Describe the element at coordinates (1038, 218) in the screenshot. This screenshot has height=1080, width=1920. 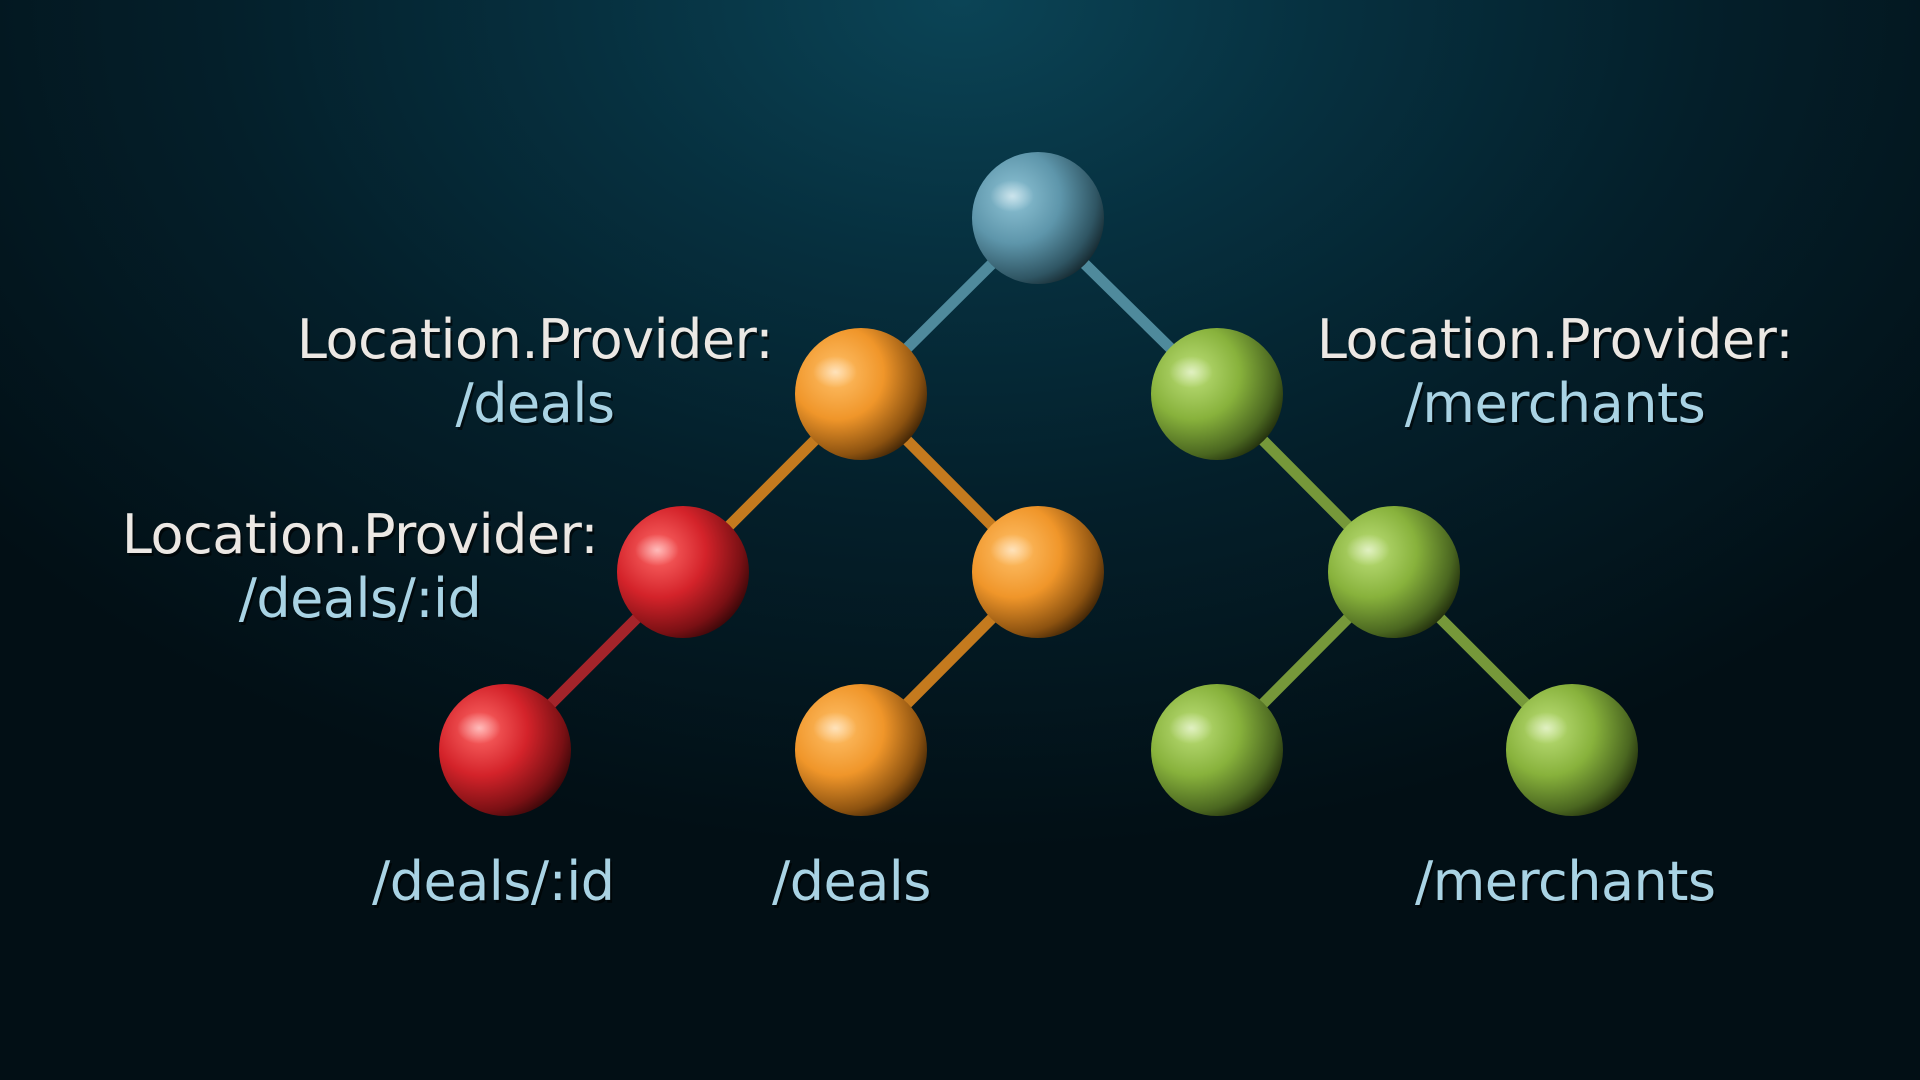
I see `node-root` at that location.